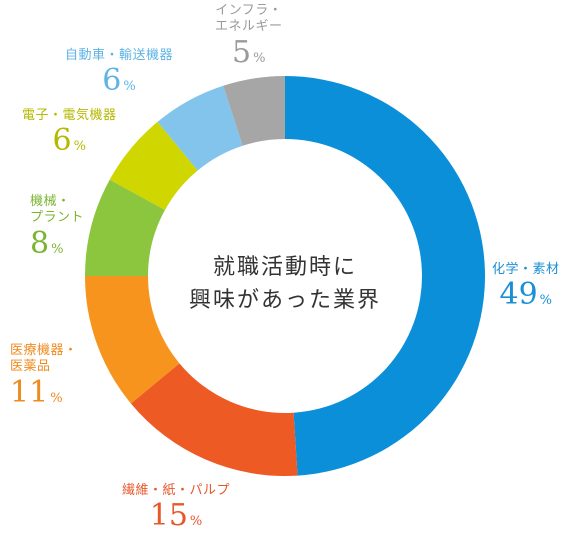  Describe the element at coordinates (284, 267) in the screenshot. I see `chart-title-line-1: 就職活動時に` at that location.